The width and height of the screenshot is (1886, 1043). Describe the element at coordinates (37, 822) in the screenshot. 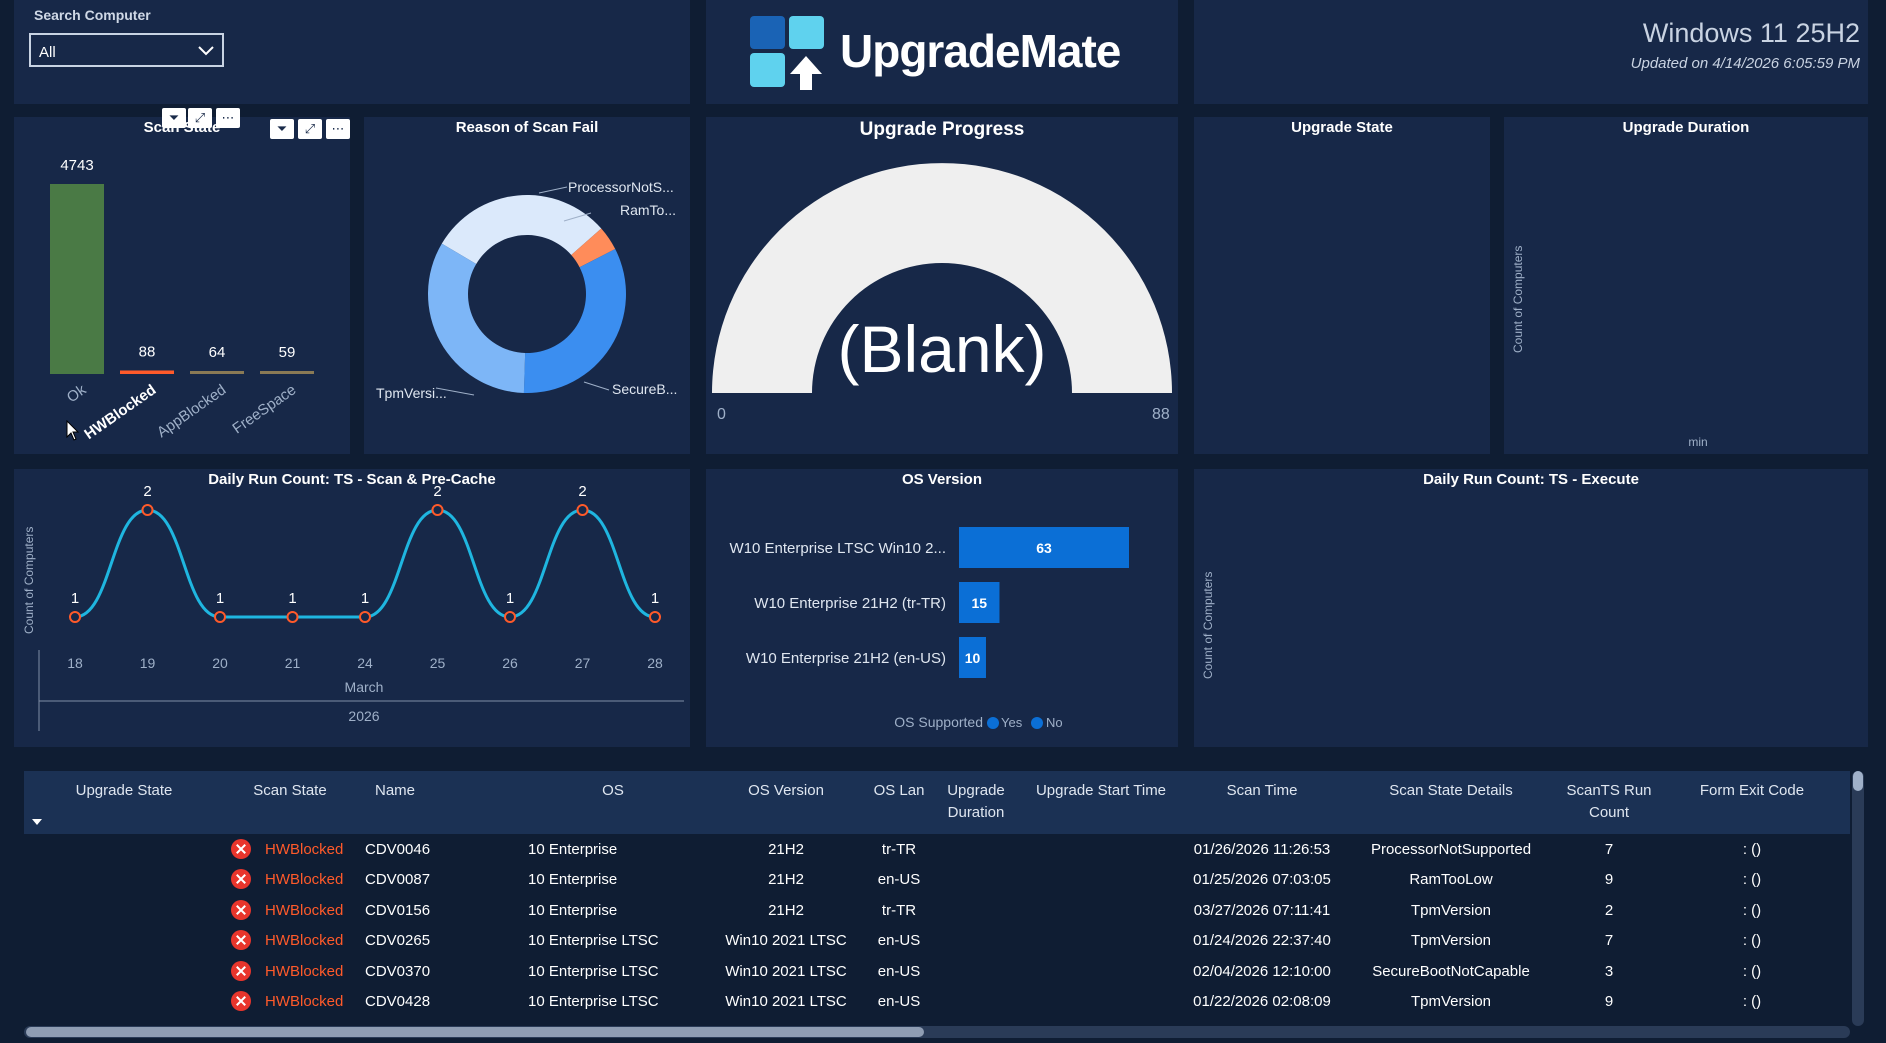

I see `sort-down-icon` at that location.